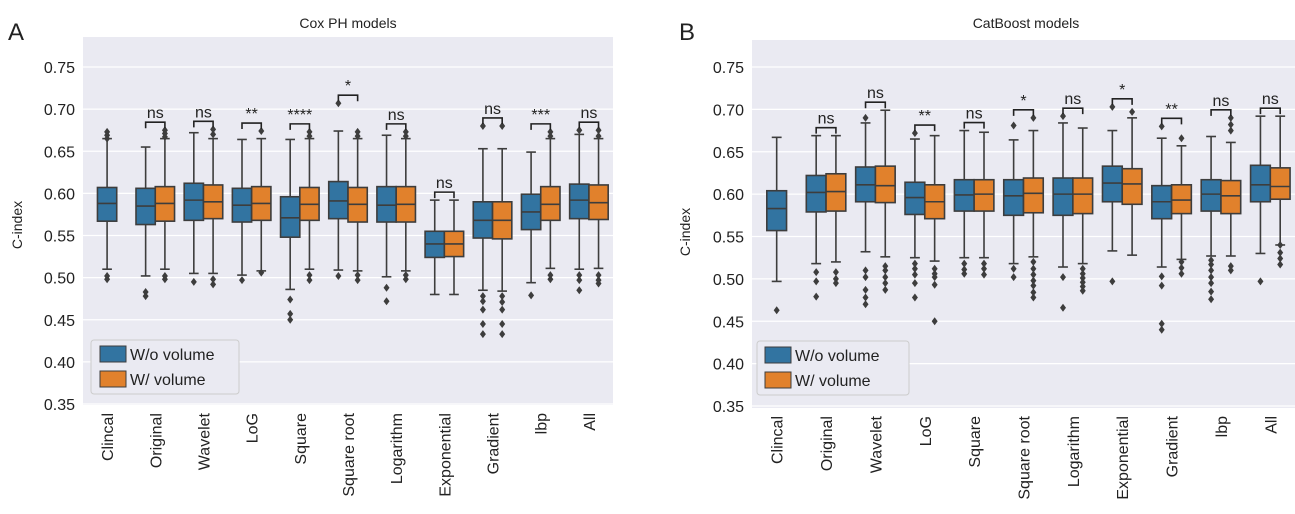 The height and width of the screenshot is (514, 1295). What do you see at coordinates (778, 355) in the screenshot?
I see `legend-swatch-wo-volume` at bounding box center [778, 355].